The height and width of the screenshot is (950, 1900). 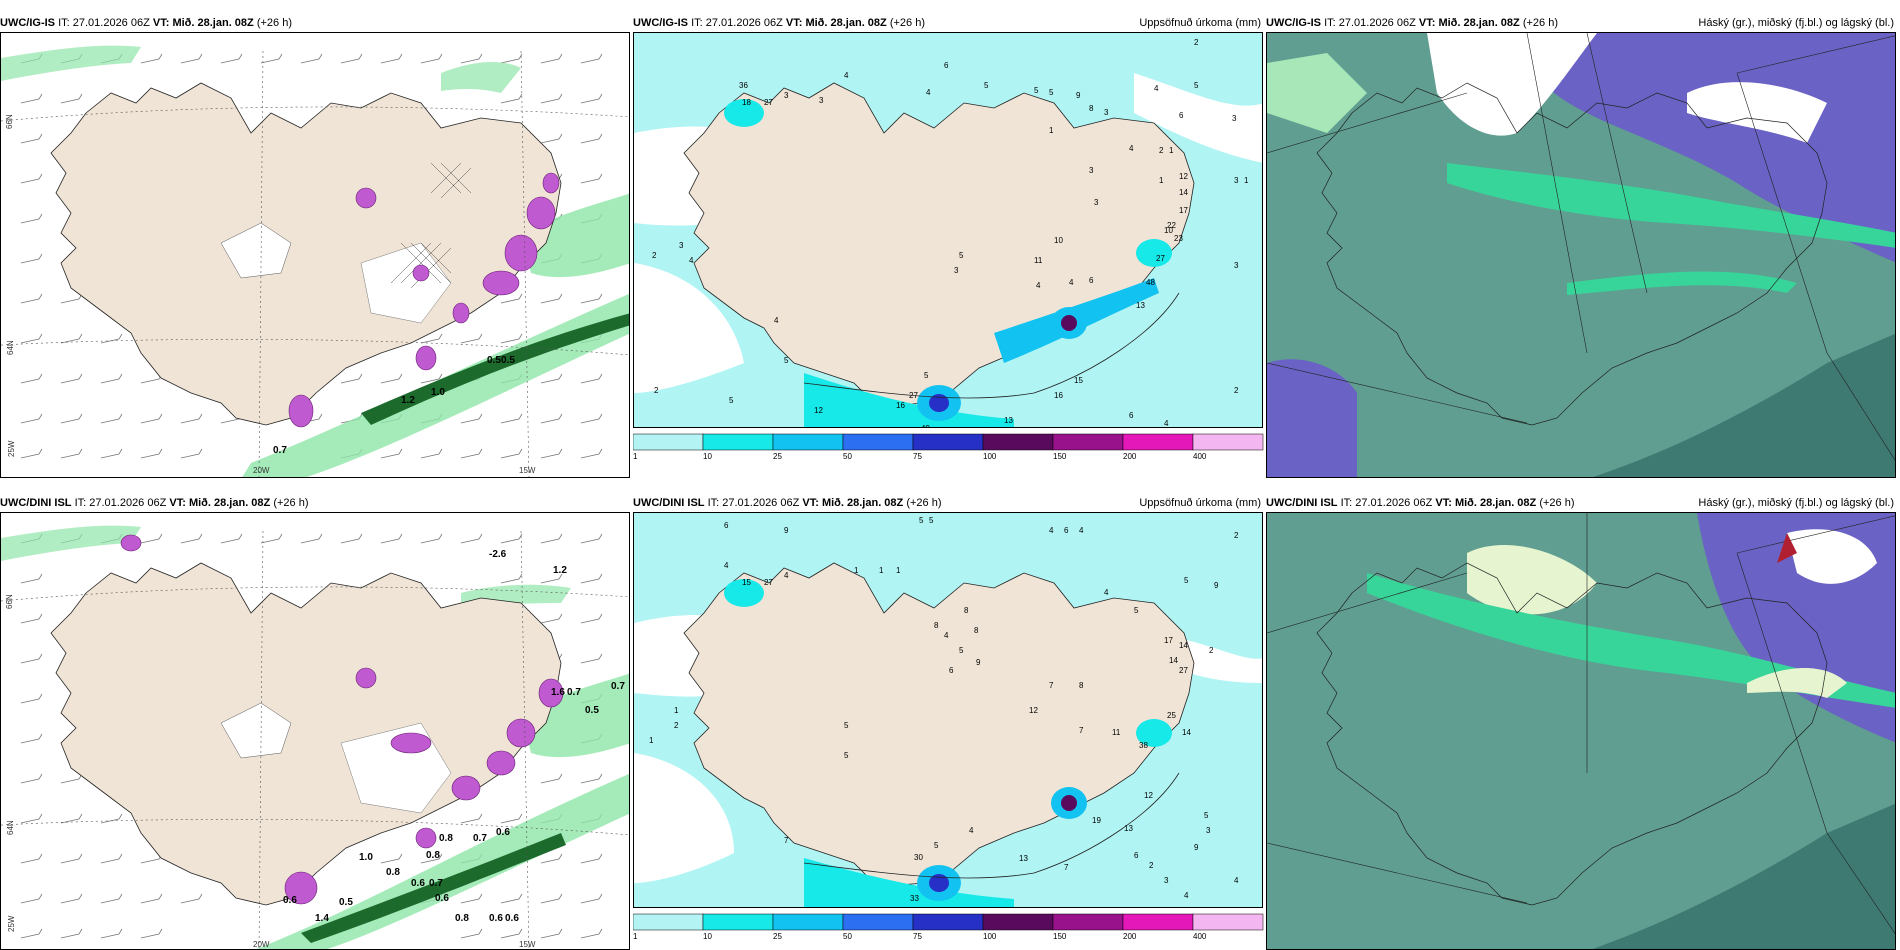 I want to click on svg-text: 0.7, so click(x=480, y=838).